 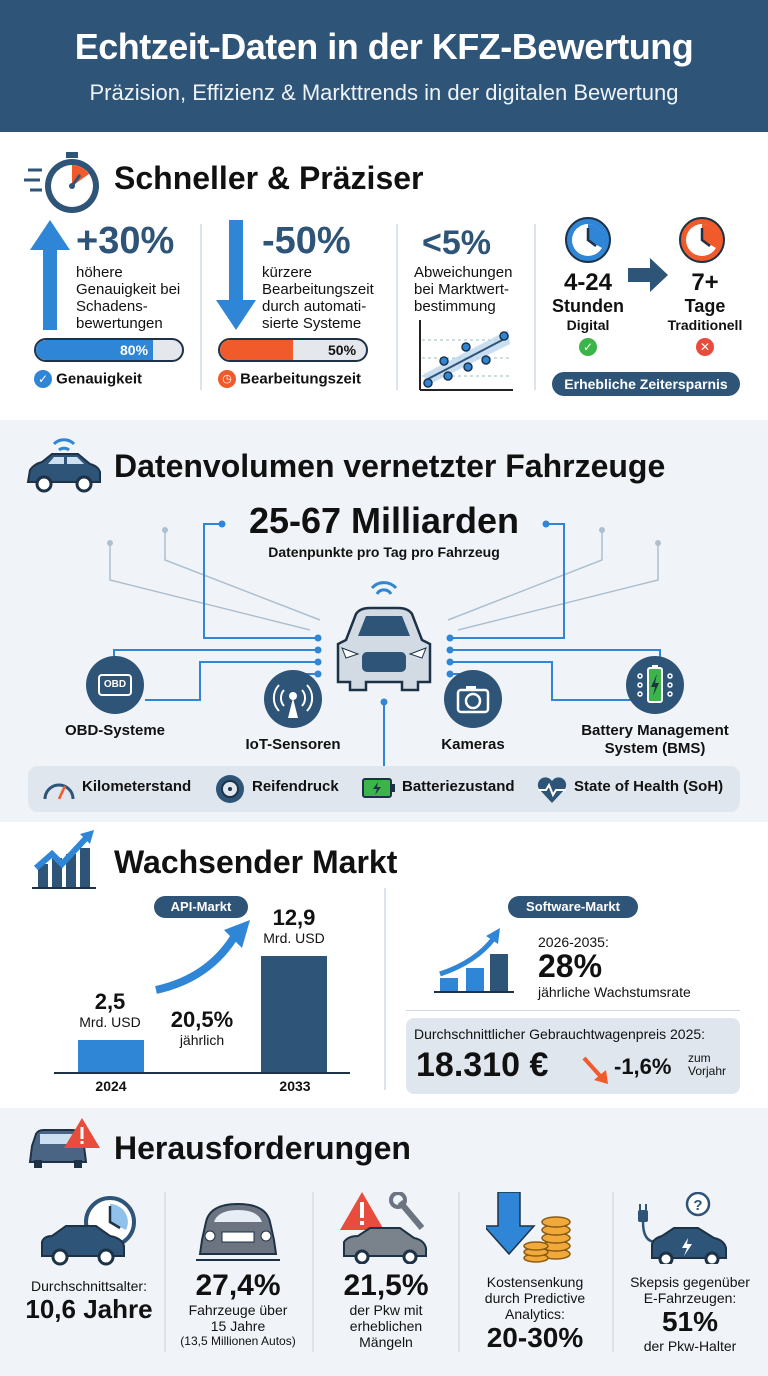 What do you see at coordinates (646, 384) in the screenshot?
I see `time-savings-badge: Erhebliche Zeitersparnis` at bounding box center [646, 384].